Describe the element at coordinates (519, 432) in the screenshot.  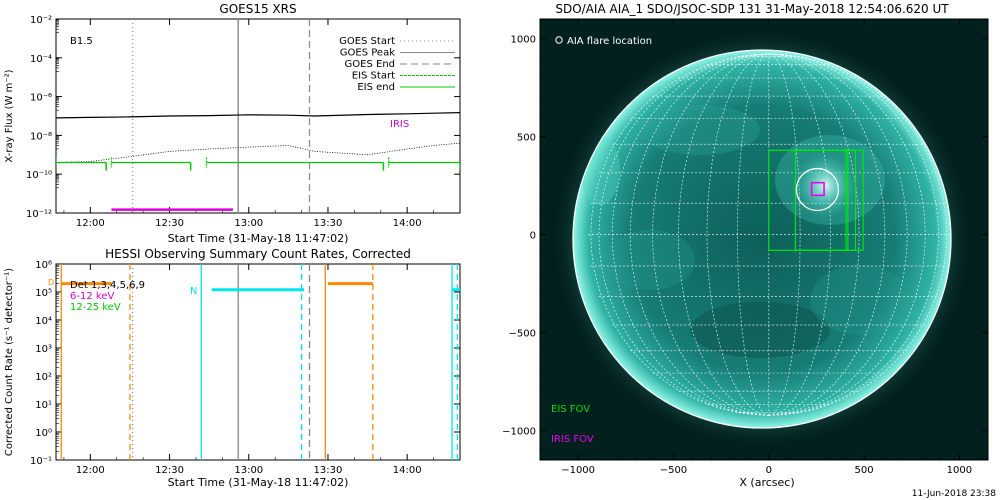
I see `aia-y-tick-label: −1000` at that location.